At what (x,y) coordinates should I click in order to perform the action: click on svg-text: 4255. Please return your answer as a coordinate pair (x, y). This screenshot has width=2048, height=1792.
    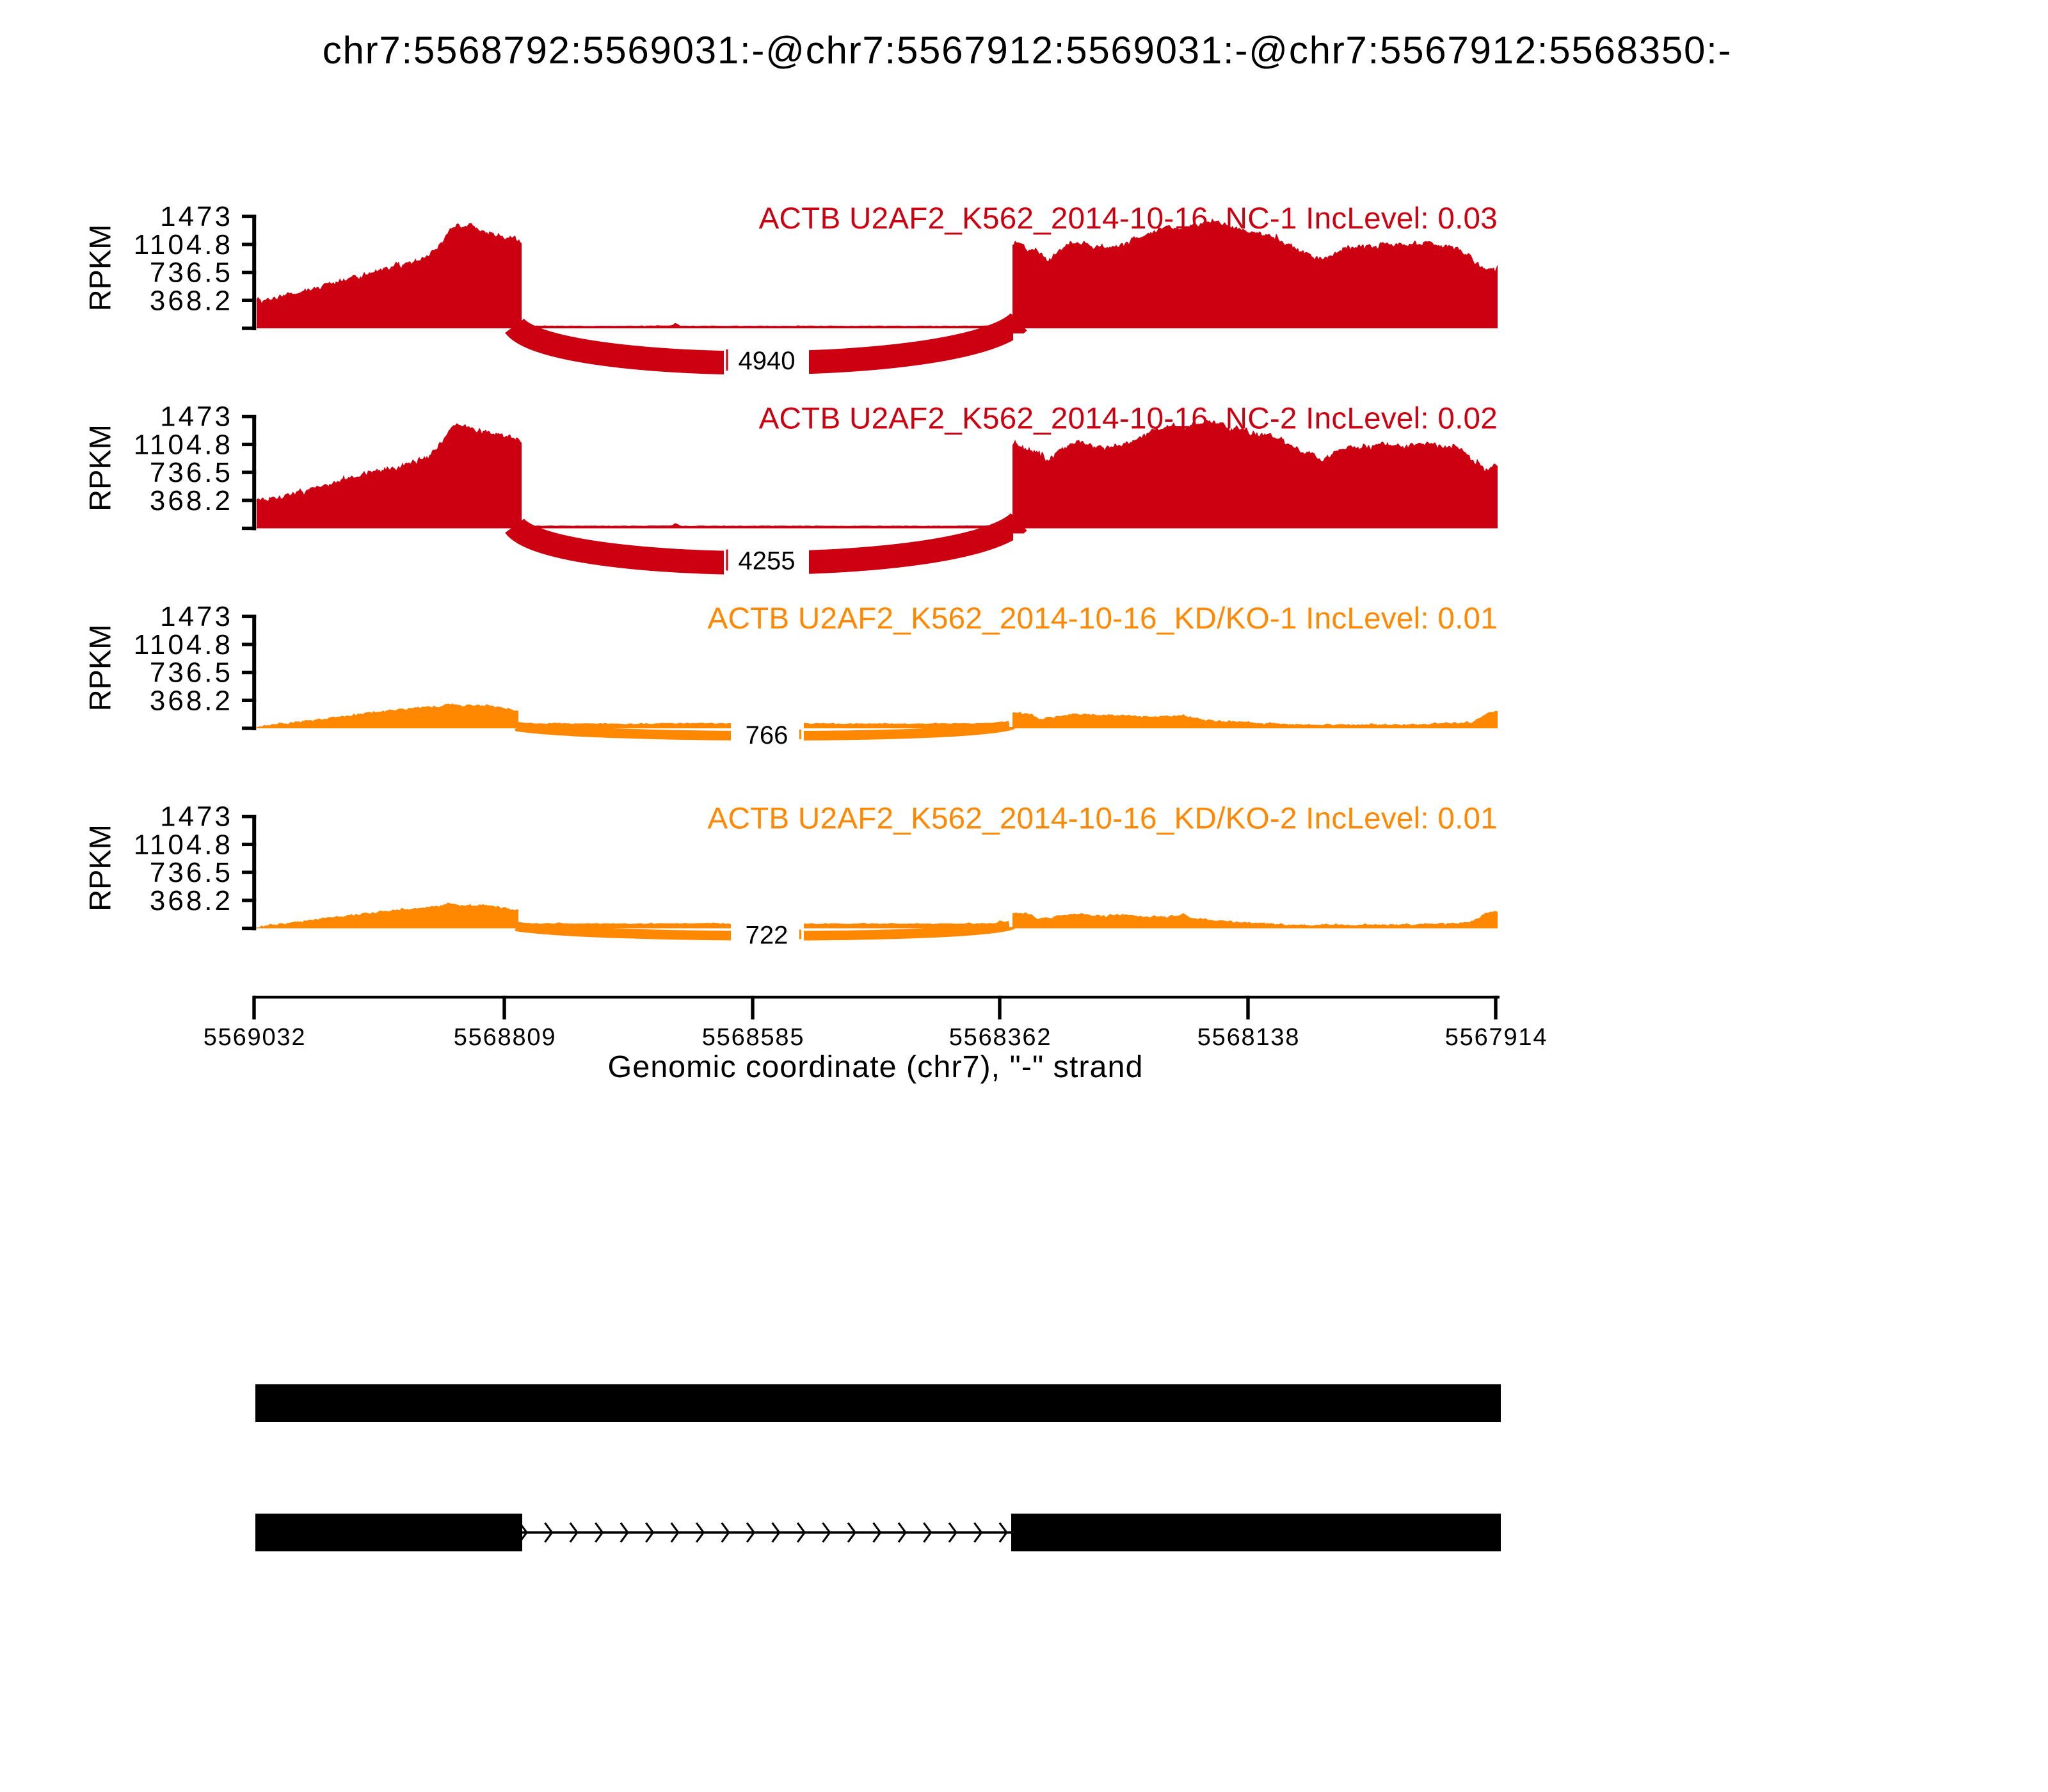
    Looking at the image, I should click on (767, 561).